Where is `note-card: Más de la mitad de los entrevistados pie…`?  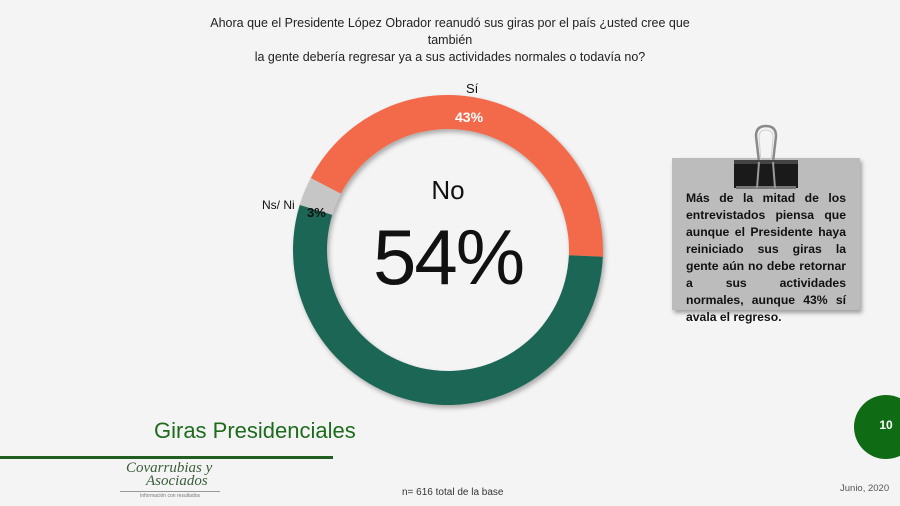
note-card: Más de la mitad de los entrevistados pie… is located at coordinates (766, 224).